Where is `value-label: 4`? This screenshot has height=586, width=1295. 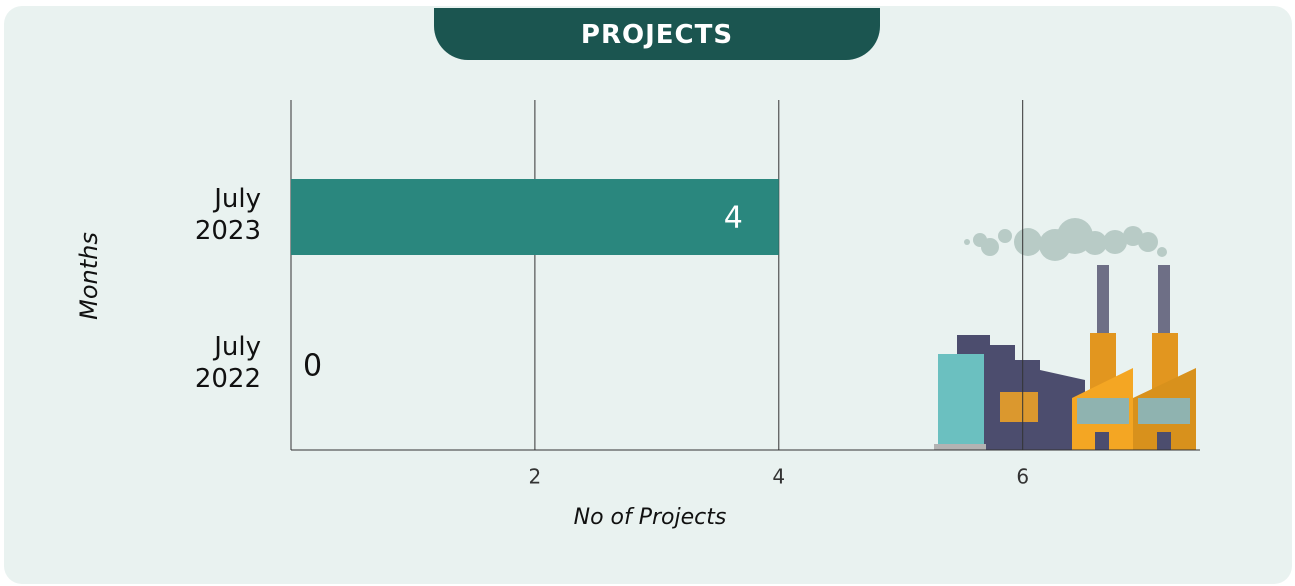
value-label: 4 is located at coordinates (733, 218).